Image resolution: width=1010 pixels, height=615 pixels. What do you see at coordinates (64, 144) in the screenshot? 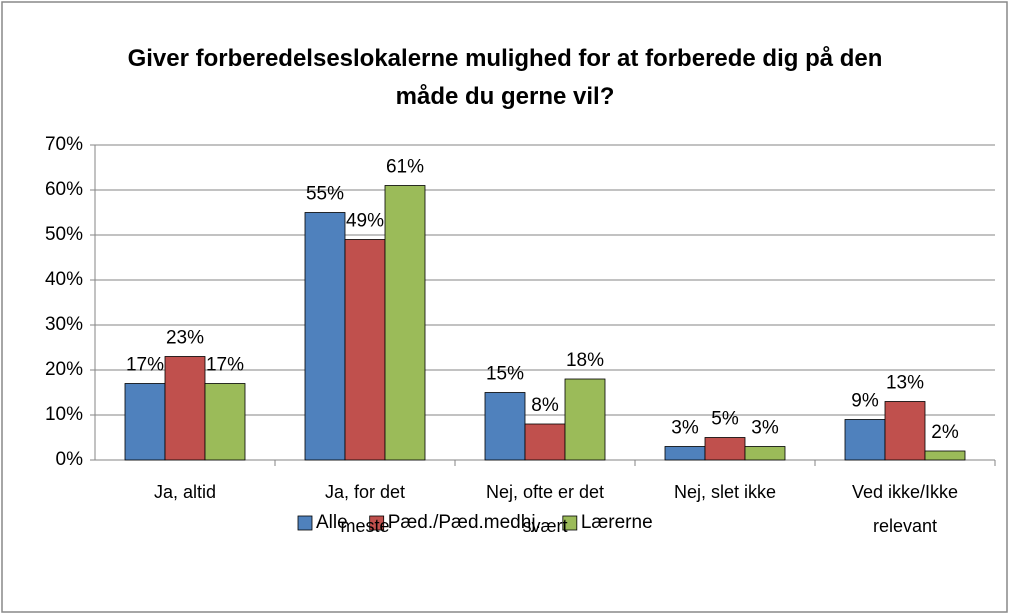
I see `y-tick-label: 70%` at bounding box center [64, 144].